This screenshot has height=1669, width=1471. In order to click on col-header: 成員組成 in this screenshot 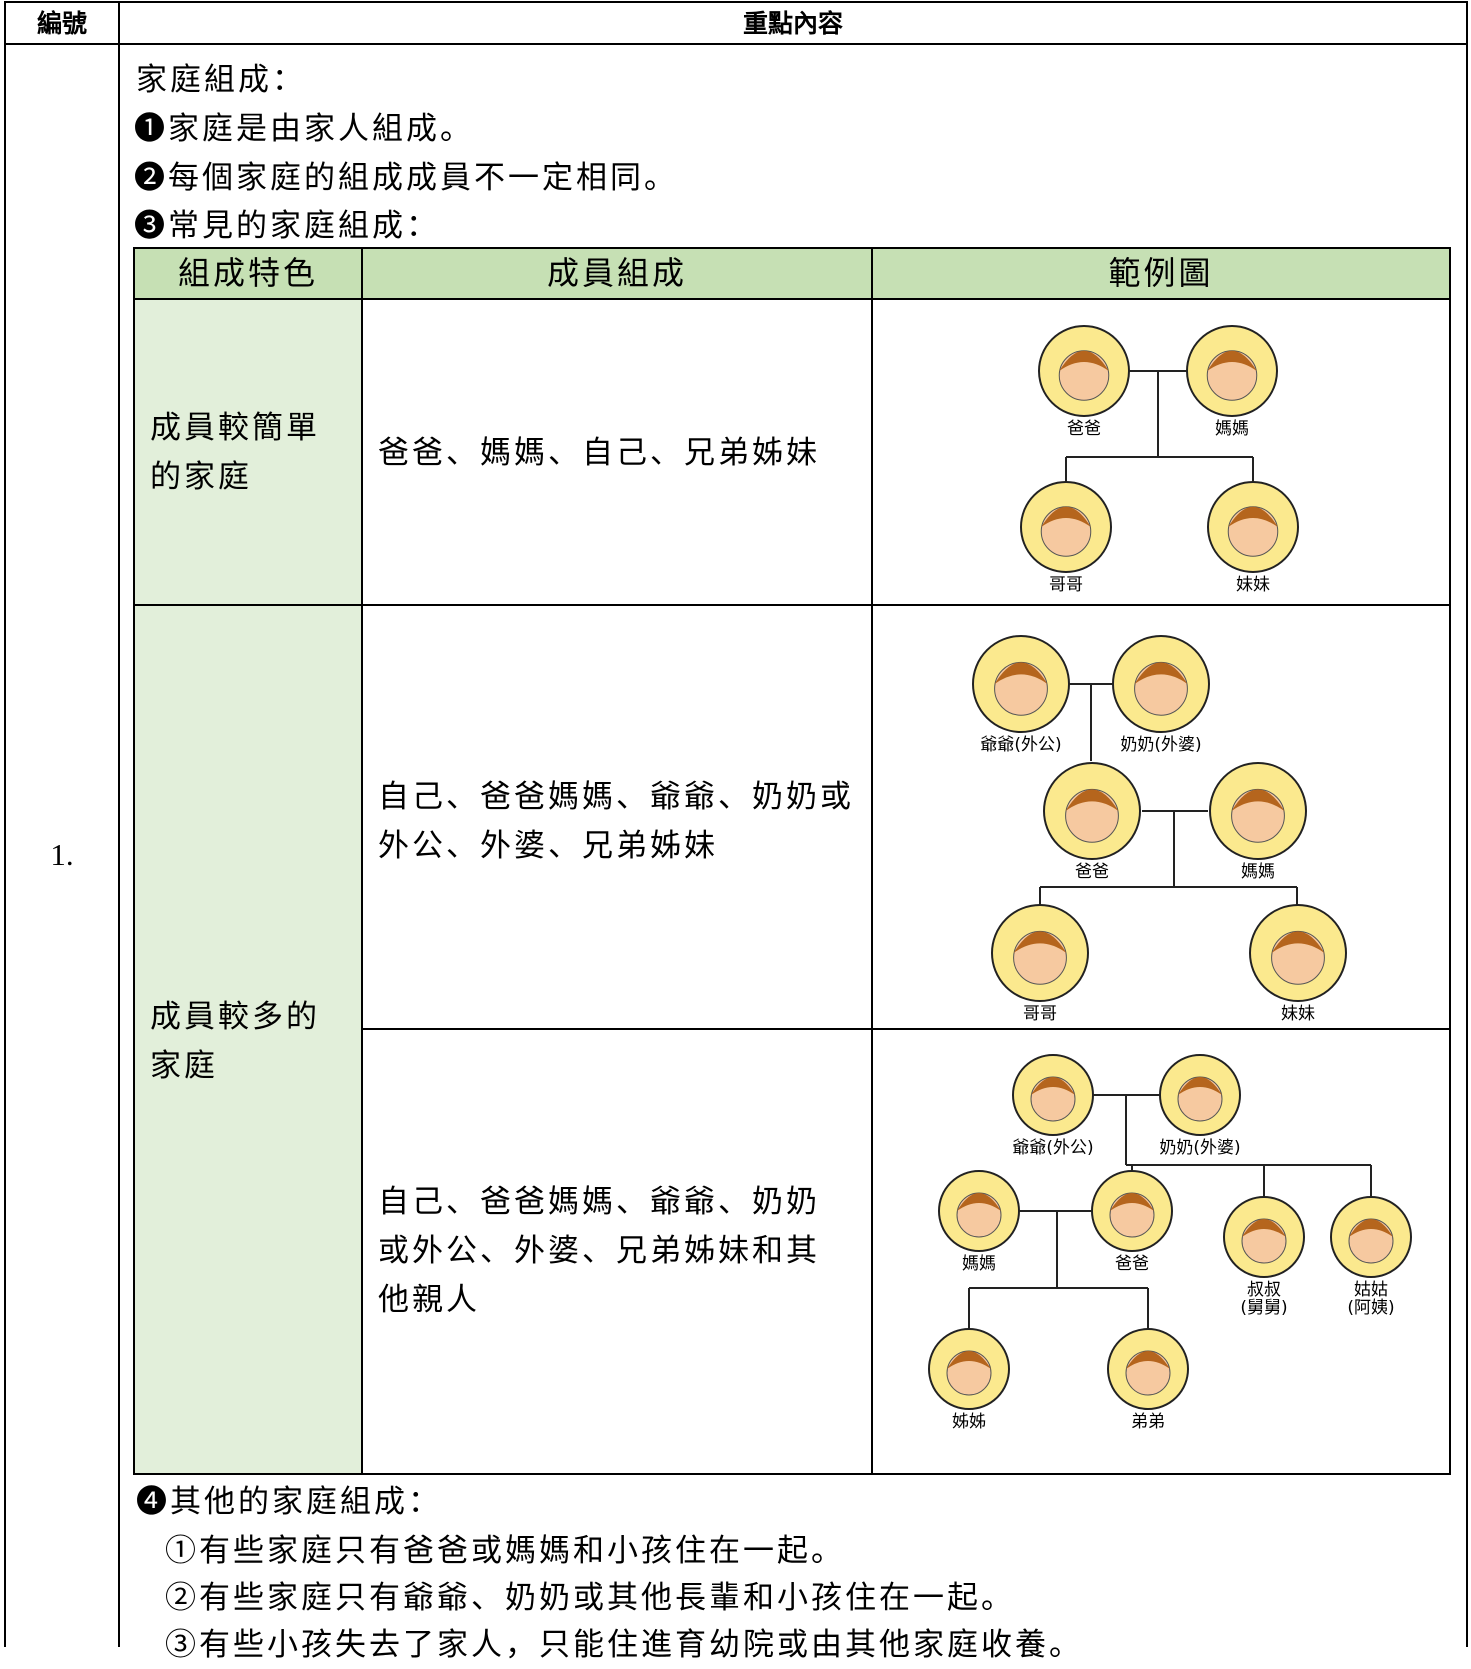, I will do `click(616, 273)`.